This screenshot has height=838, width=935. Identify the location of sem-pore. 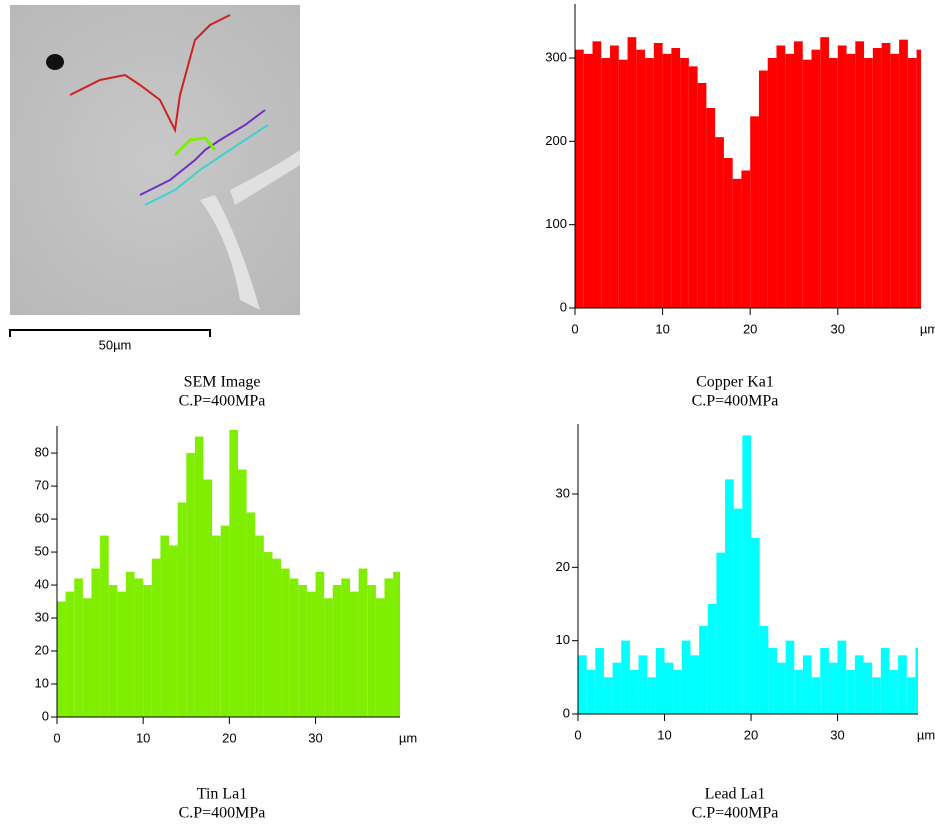
(55, 62).